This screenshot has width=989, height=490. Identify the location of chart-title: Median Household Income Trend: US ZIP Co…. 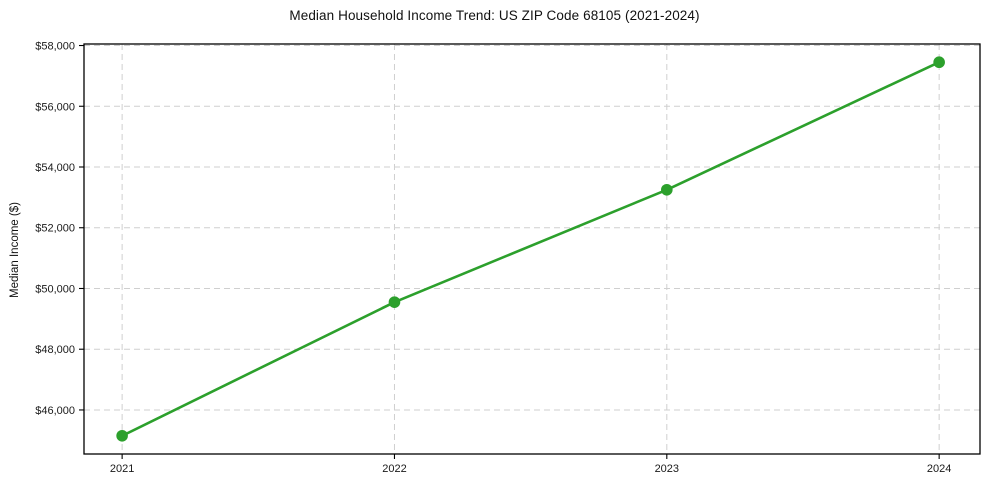
(494, 15).